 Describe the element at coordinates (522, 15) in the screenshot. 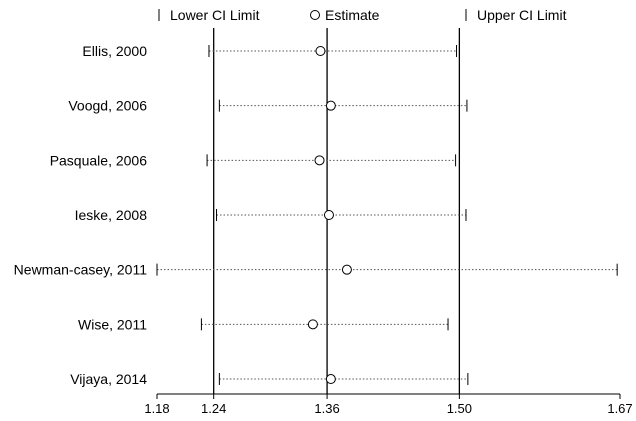

I see `legend-upper-label: Upper CI Limit` at that location.